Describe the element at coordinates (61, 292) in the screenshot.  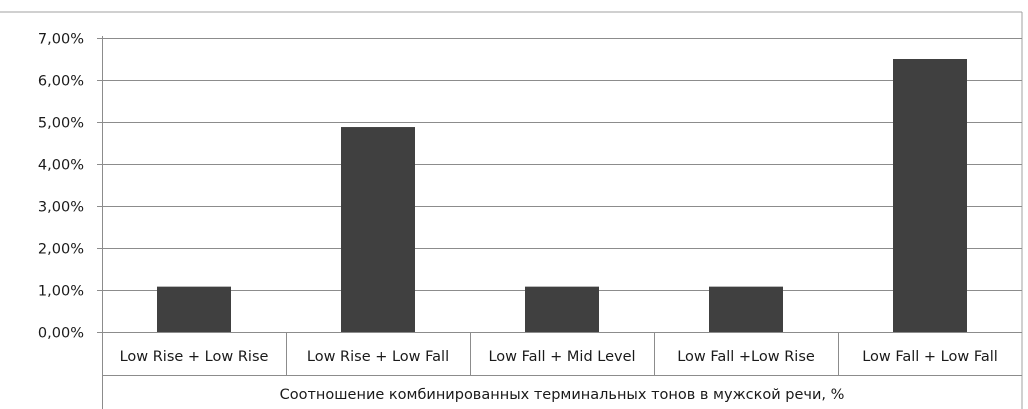
I see `y-tick-label: 1,00%` at that location.